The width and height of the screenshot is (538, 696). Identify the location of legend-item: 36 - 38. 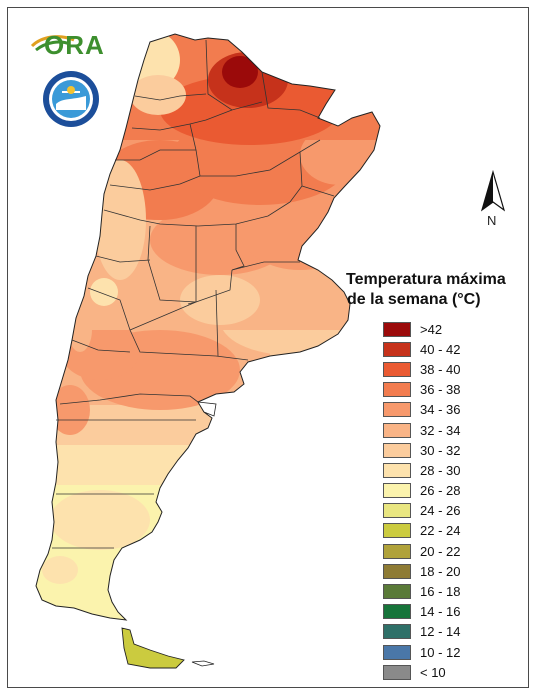
(444, 390).